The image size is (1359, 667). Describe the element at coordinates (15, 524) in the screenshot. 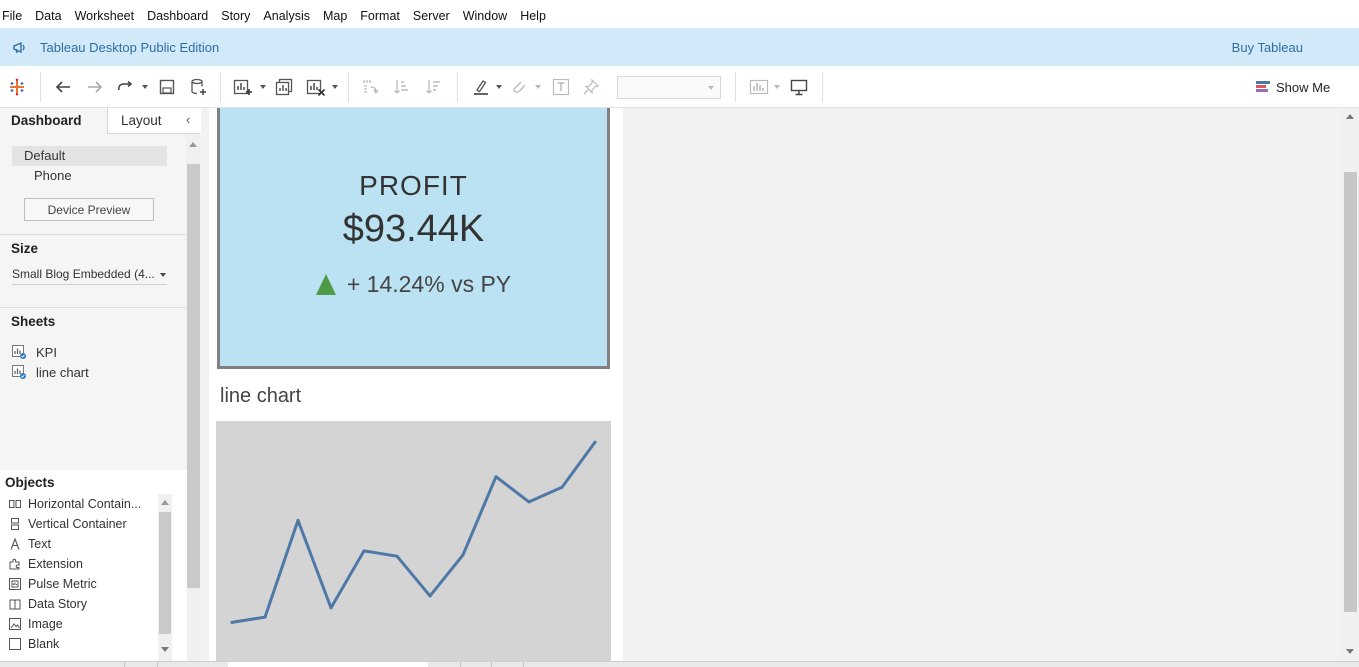

I see `vertical-container-icon` at that location.